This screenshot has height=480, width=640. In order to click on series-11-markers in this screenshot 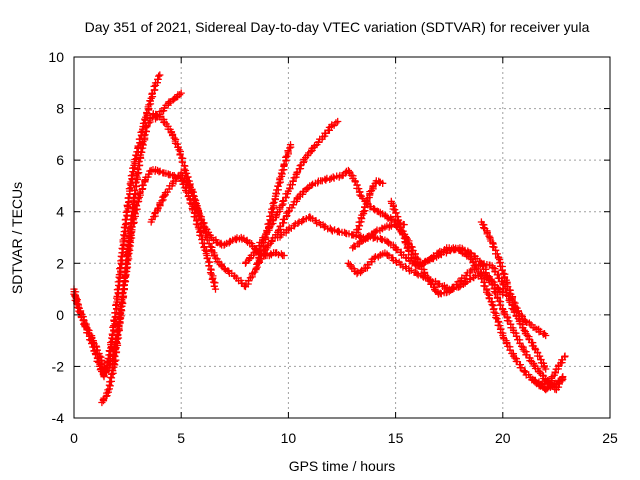, I will do `click(368, 205)`.